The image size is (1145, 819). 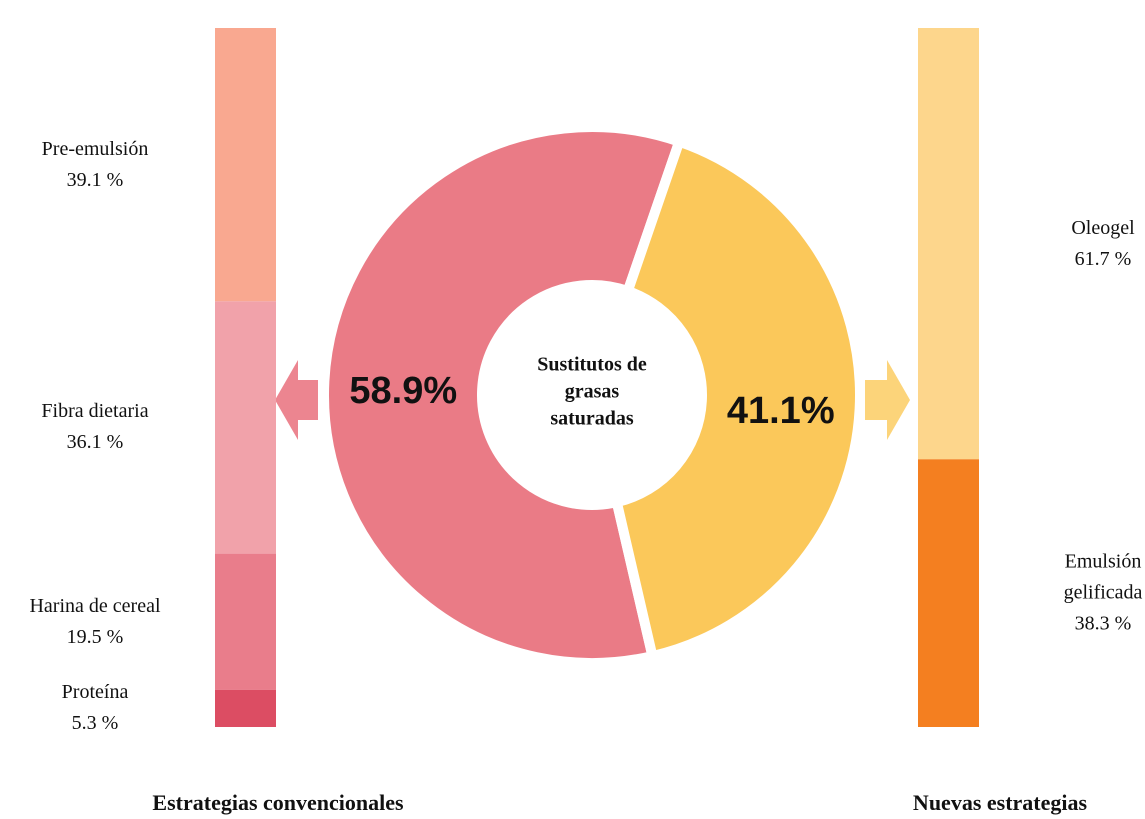 What do you see at coordinates (95, 605) in the screenshot?
I see `segment-name: Harina de cereal` at bounding box center [95, 605].